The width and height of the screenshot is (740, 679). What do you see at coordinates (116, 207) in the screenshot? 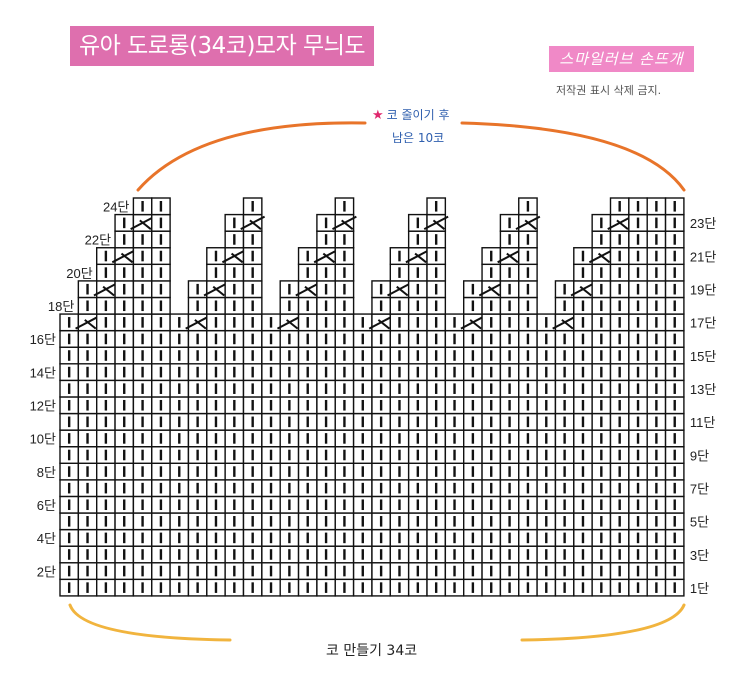
I see `row-label-left: 24단` at bounding box center [116, 207].